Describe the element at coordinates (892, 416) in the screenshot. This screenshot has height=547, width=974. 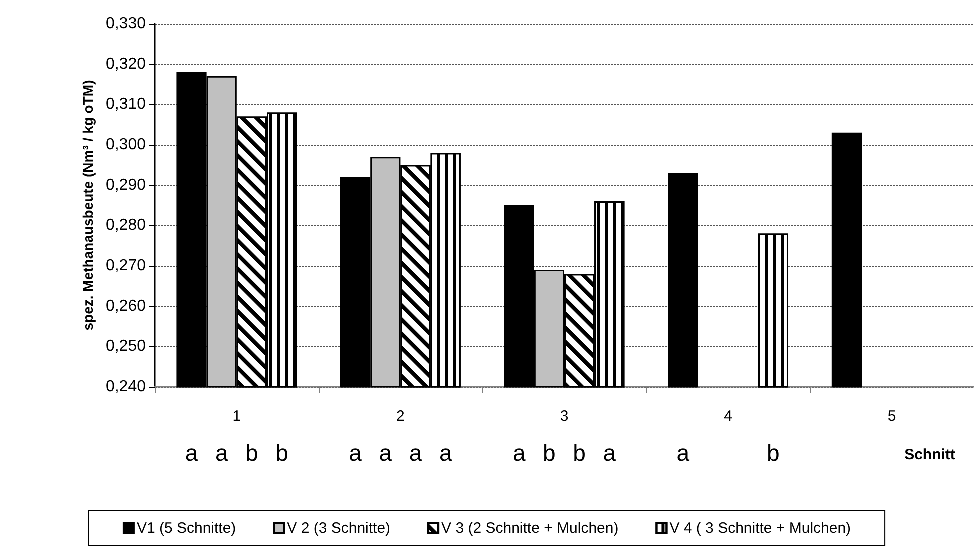
I see `x-tick-label: 5` at that location.